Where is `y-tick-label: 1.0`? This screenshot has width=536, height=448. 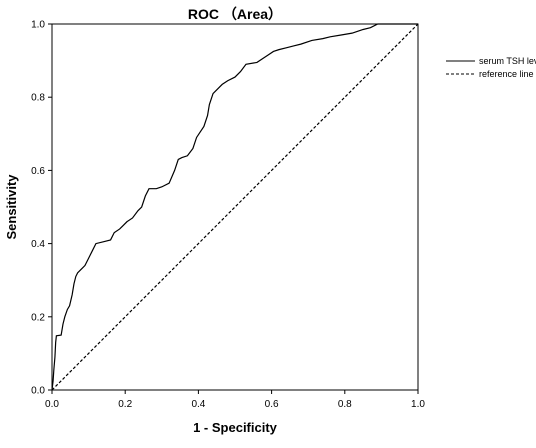
y-tick-label: 1.0 is located at coordinates (38, 25).